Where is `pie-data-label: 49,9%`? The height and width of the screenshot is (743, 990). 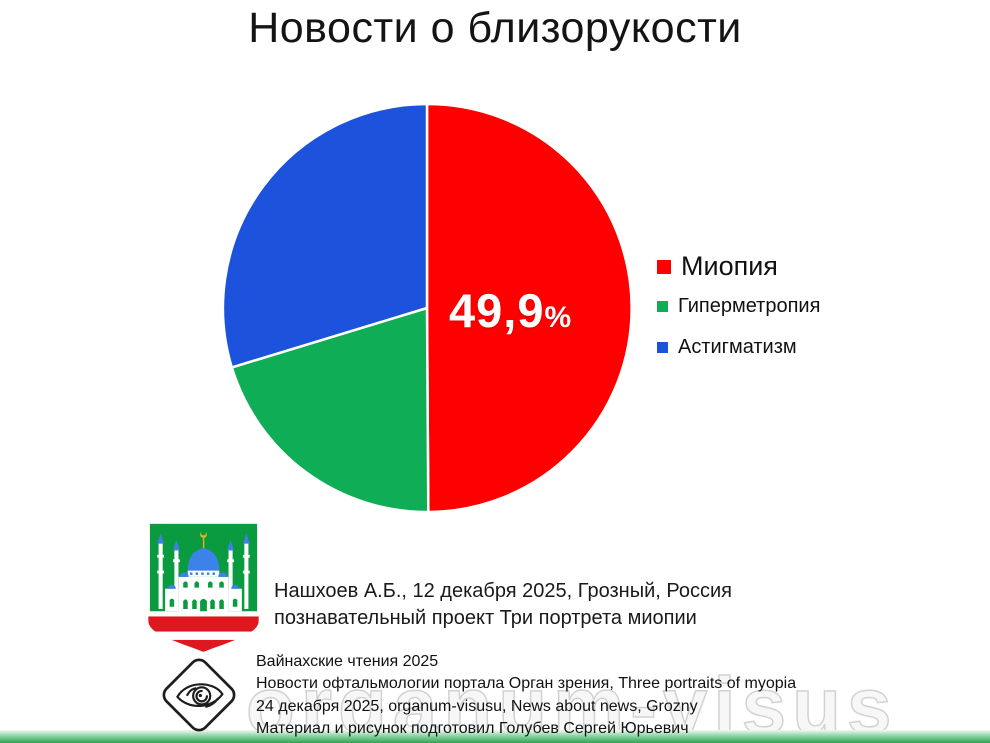 pie-data-label: 49,9% is located at coordinates (510, 310).